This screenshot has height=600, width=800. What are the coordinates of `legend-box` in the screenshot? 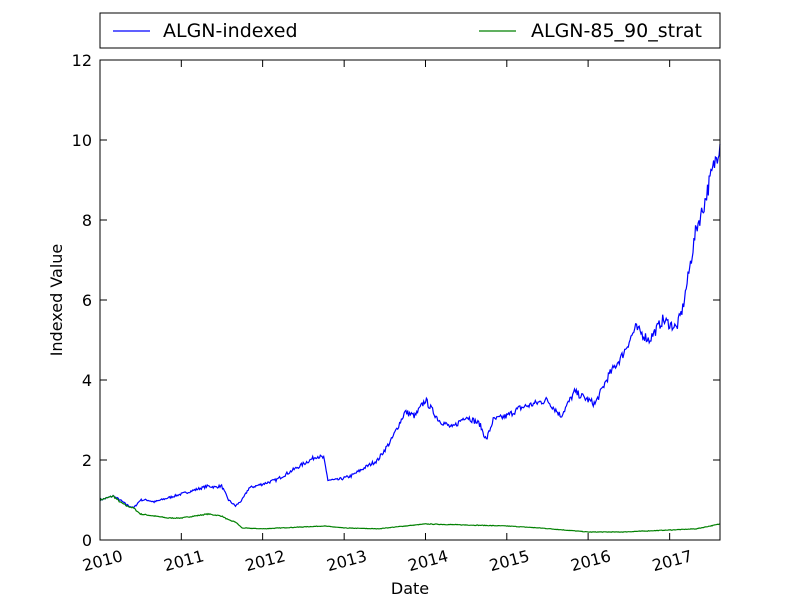 It's located at (410, 30).